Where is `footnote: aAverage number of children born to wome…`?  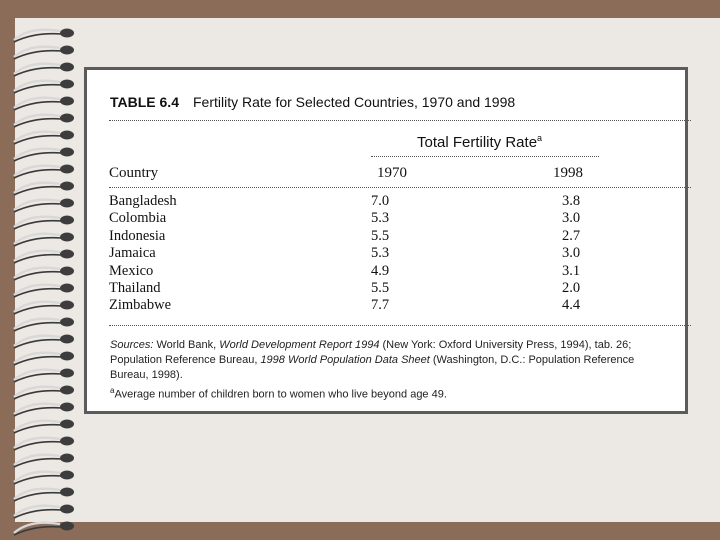
footnote: aAverage number of children born to wome… is located at coordinates (390, 393).